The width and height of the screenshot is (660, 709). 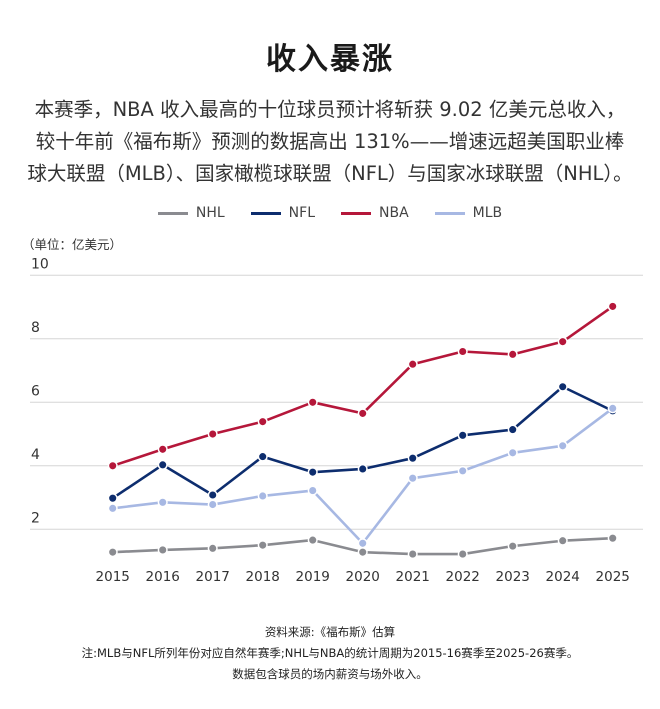 I want to click on x-tick-label: 2016, so click(x=163, y=577).